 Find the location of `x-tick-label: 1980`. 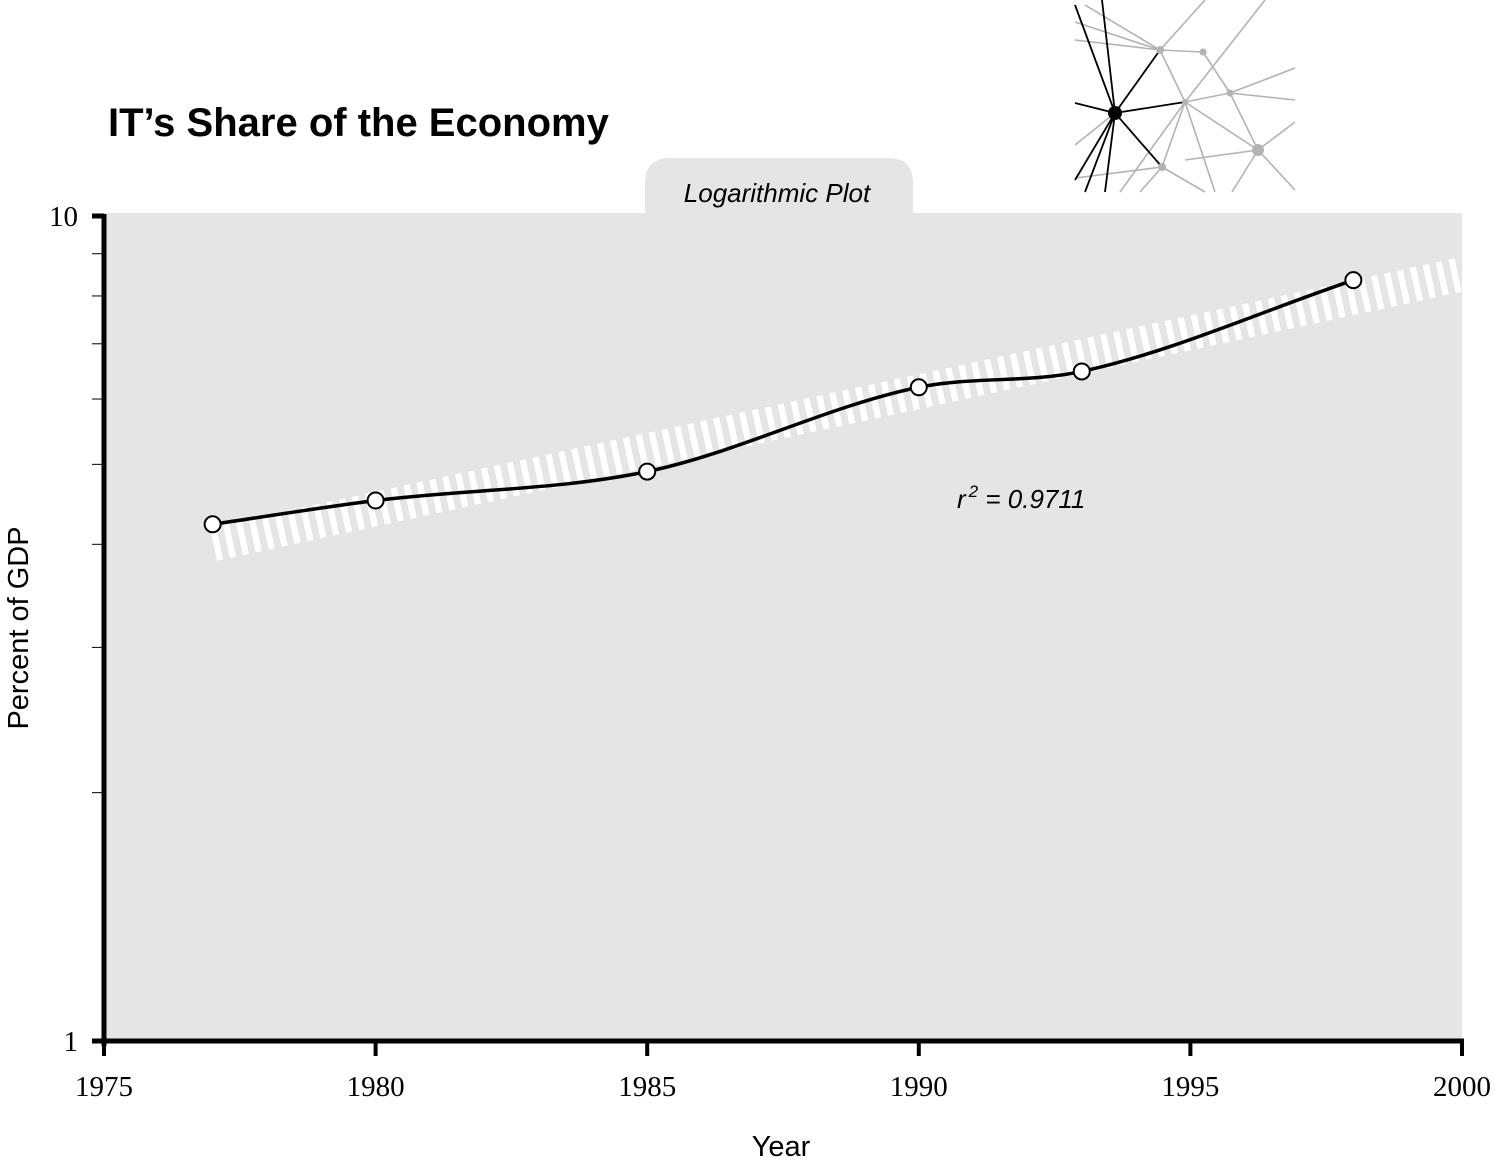

x-tick-label: 1980 is located at coordinates (376, 1087).